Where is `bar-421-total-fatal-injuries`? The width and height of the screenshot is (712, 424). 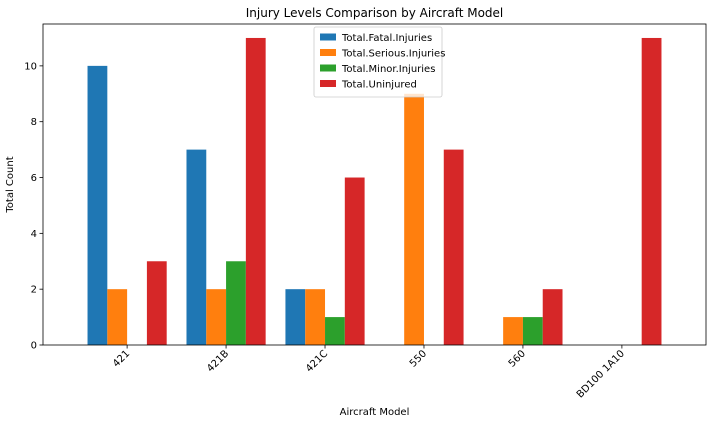 bar-421-total-fatal-injuries is located at coordinates (97, 205).